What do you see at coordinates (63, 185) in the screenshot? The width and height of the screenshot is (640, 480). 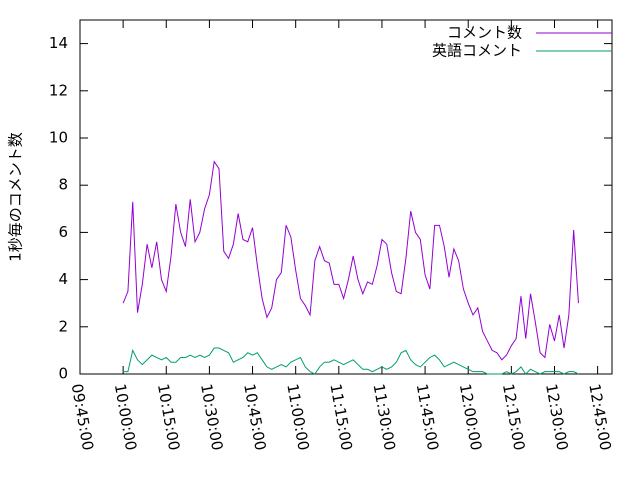 I see `y-tick-label: 8` at bounding box center [63, 185].